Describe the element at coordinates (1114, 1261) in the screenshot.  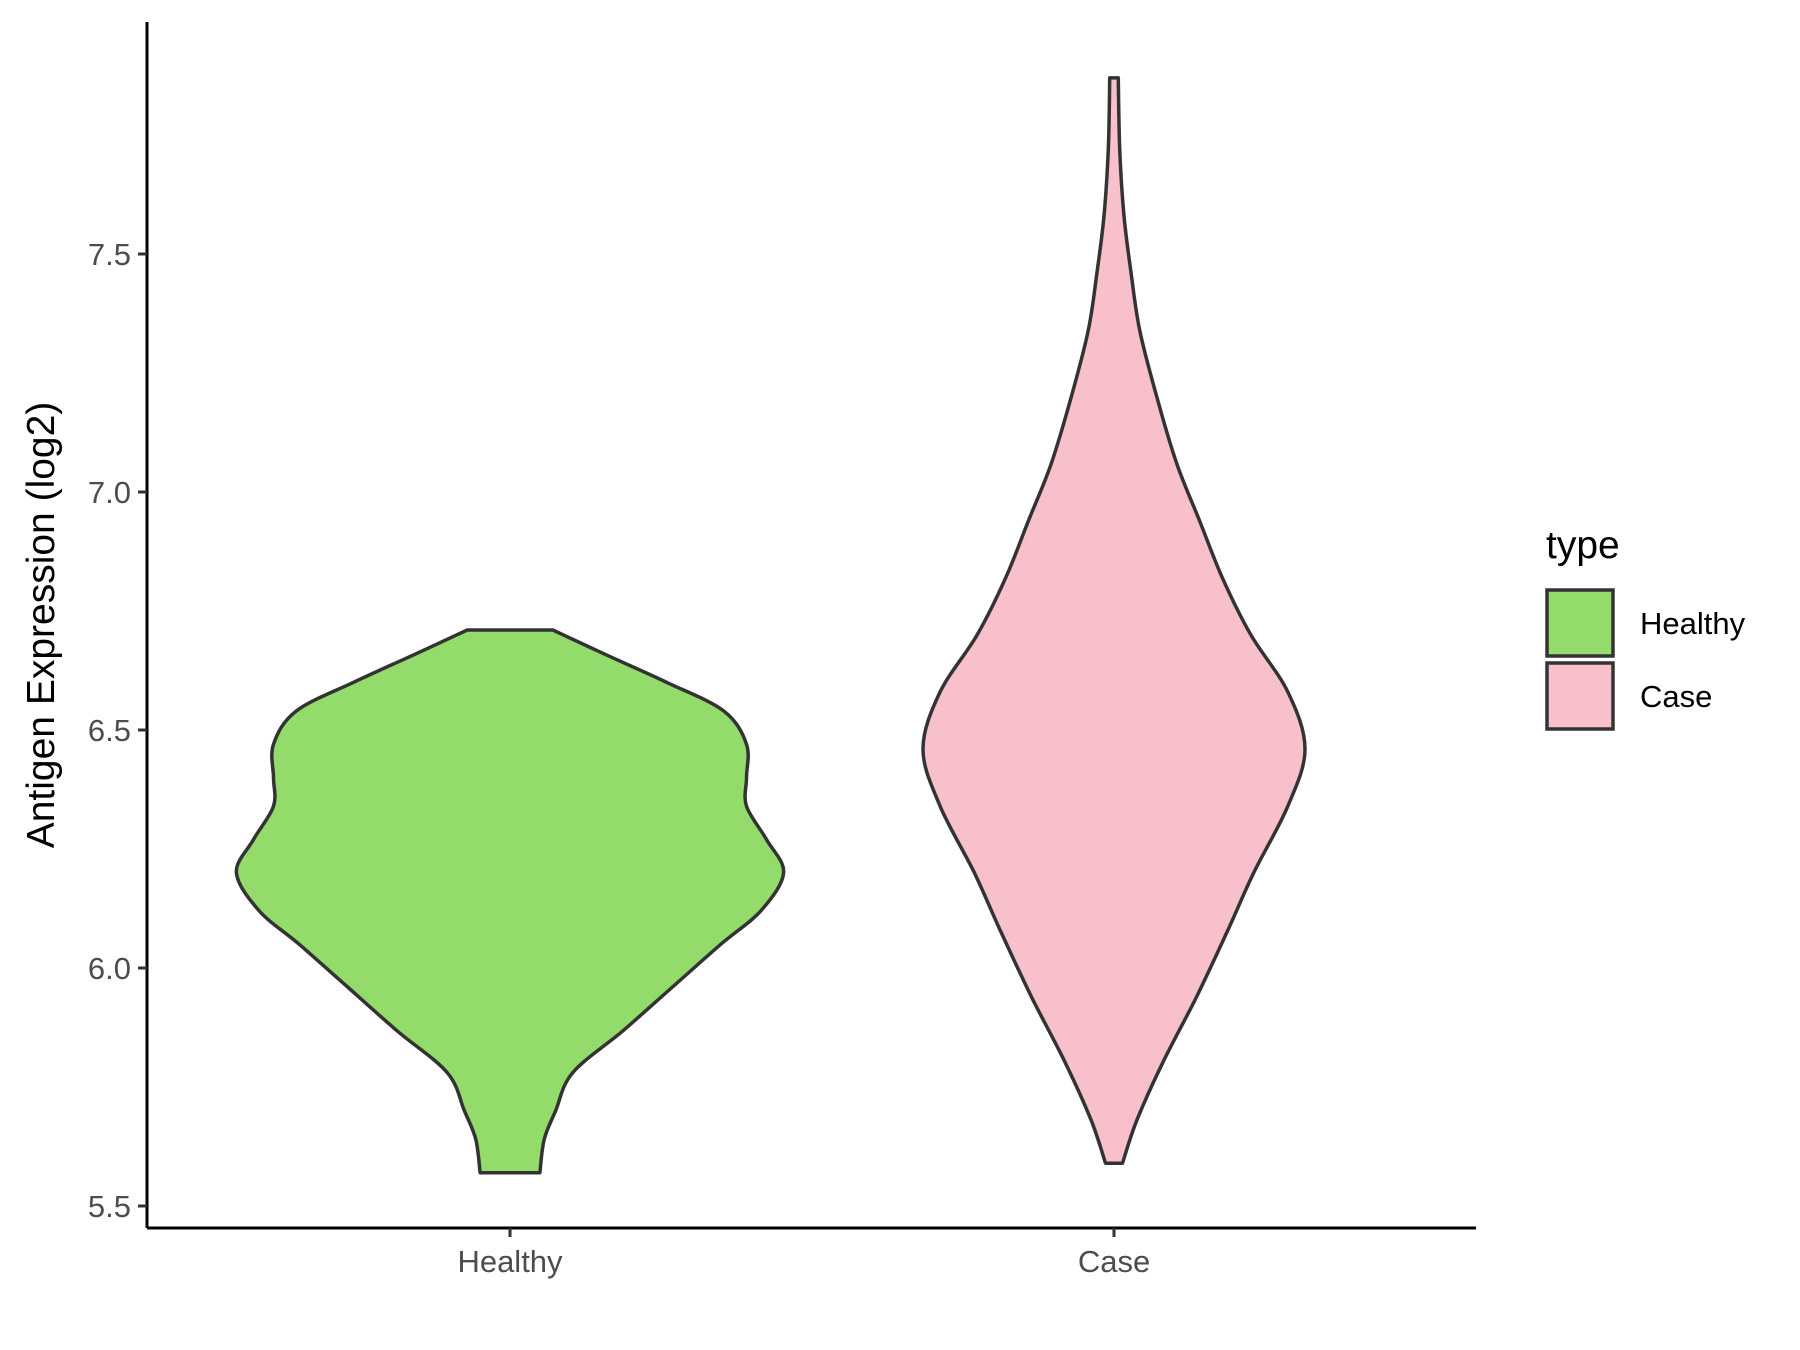
I see `x-tick-label: Case` at that location.